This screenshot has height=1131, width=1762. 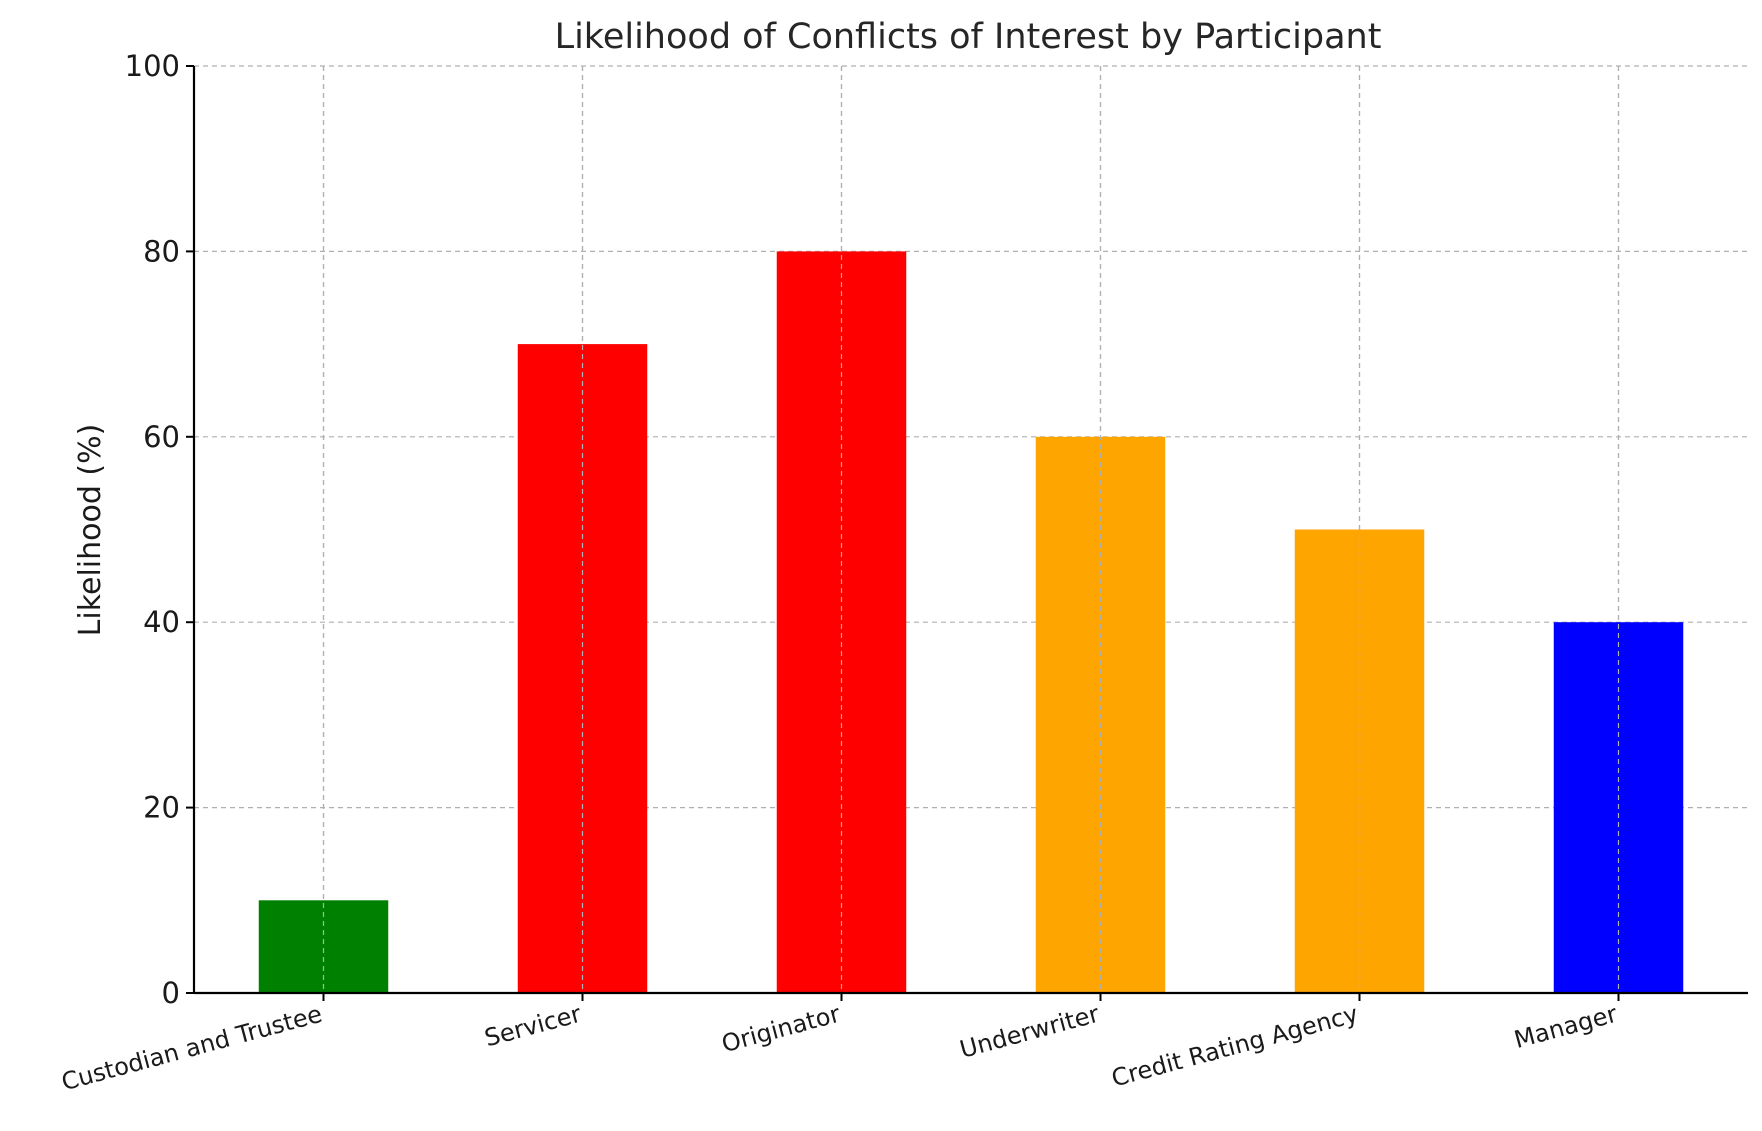 What do you see at coordinates (161, 808) in the screenshot?
I see `y-tick-label: 20` at bounding box center [161, 808].